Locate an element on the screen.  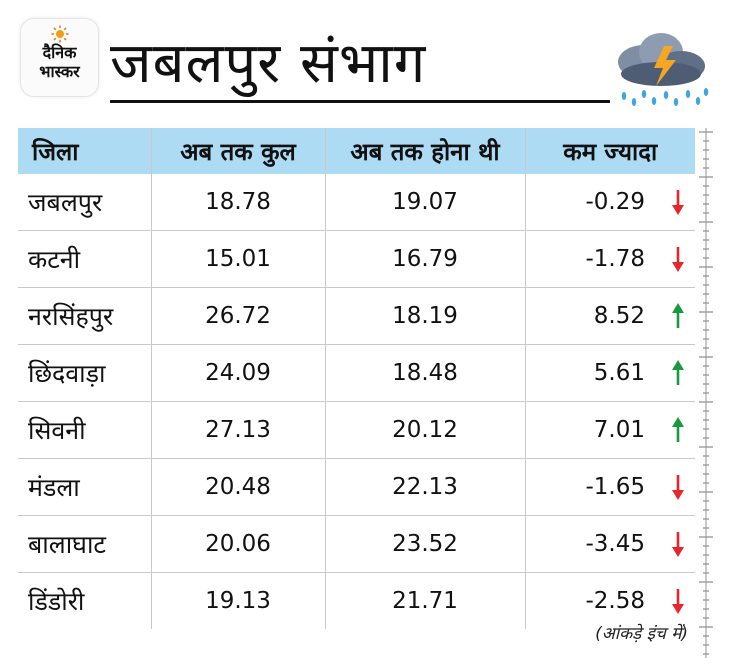
brand-line-2: भास्कर is located at coordinates (59, 71).